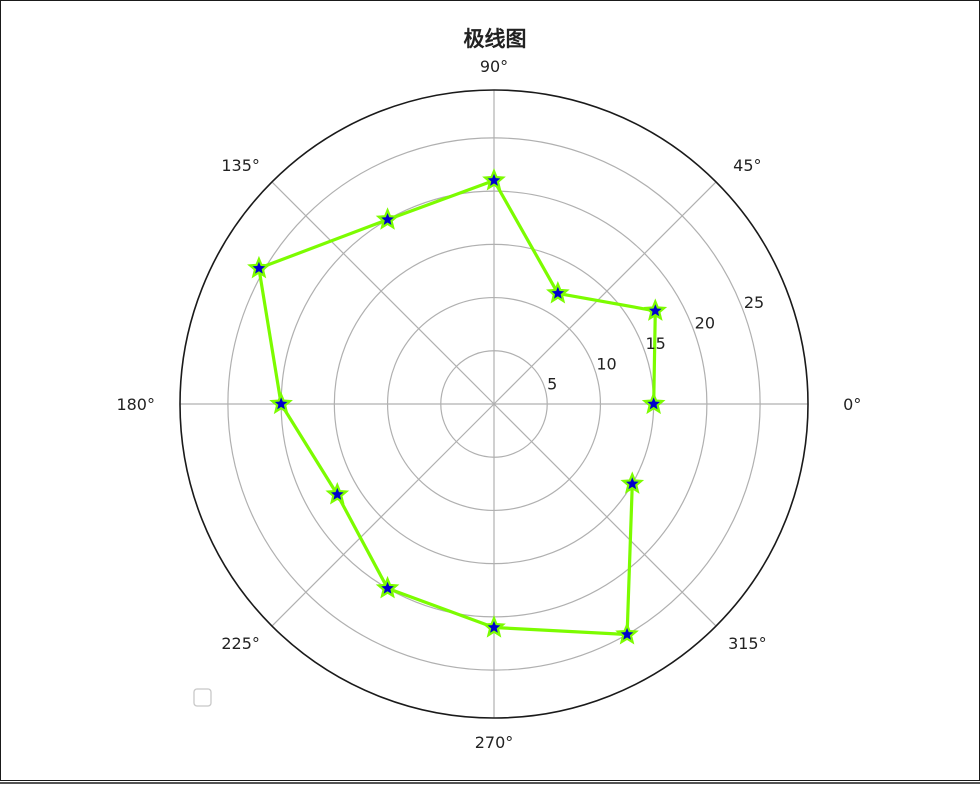  I want to click on theta-tick-label-45: 45°, so click(747, 165).